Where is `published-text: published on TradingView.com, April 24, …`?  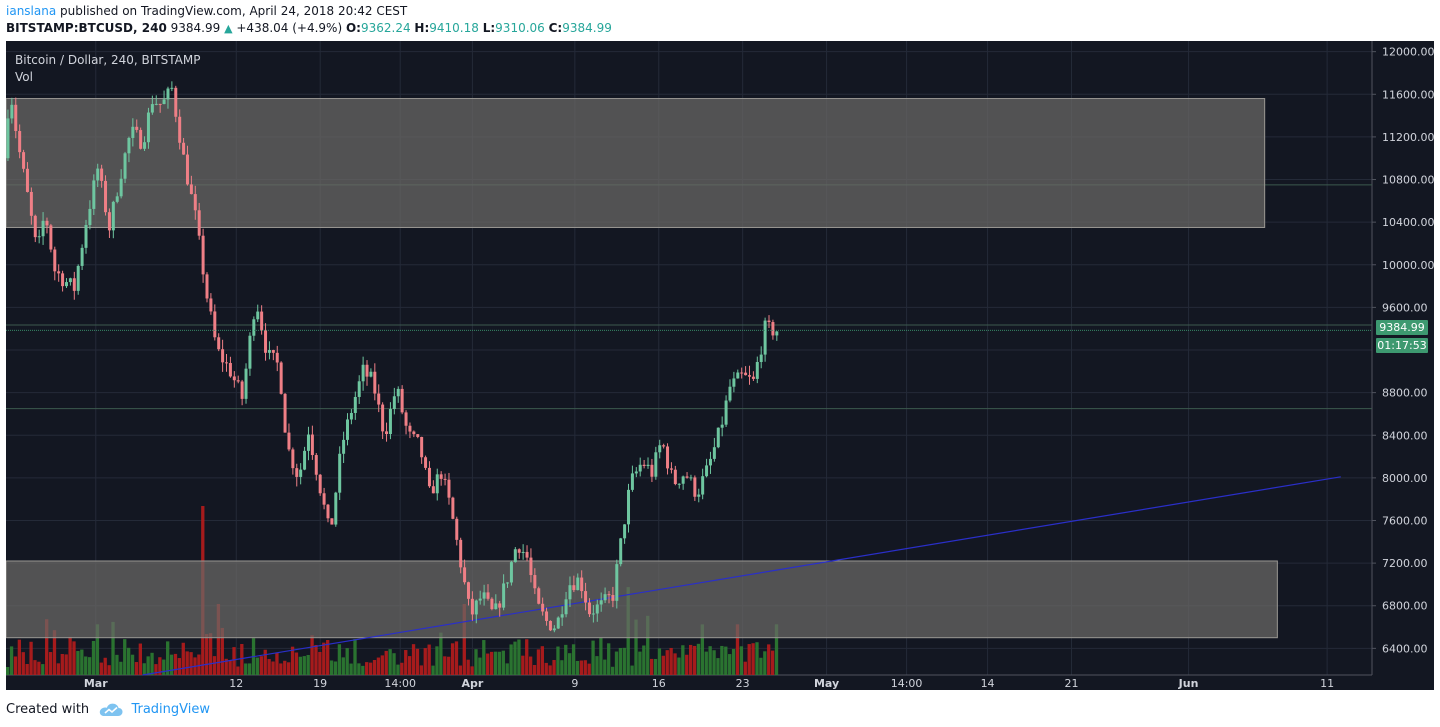
published-text: published on TradingView.com, April 24, … is located at coordinates (234, 11).